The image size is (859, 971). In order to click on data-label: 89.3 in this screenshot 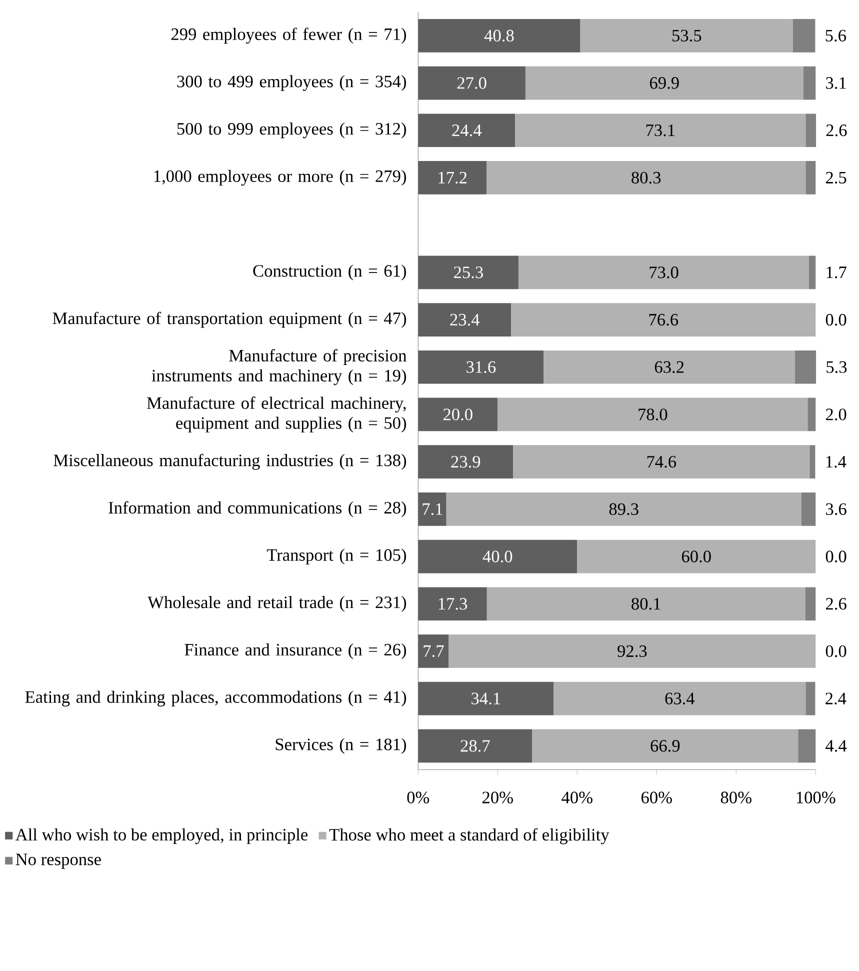, I will do `click(623, 509)`.